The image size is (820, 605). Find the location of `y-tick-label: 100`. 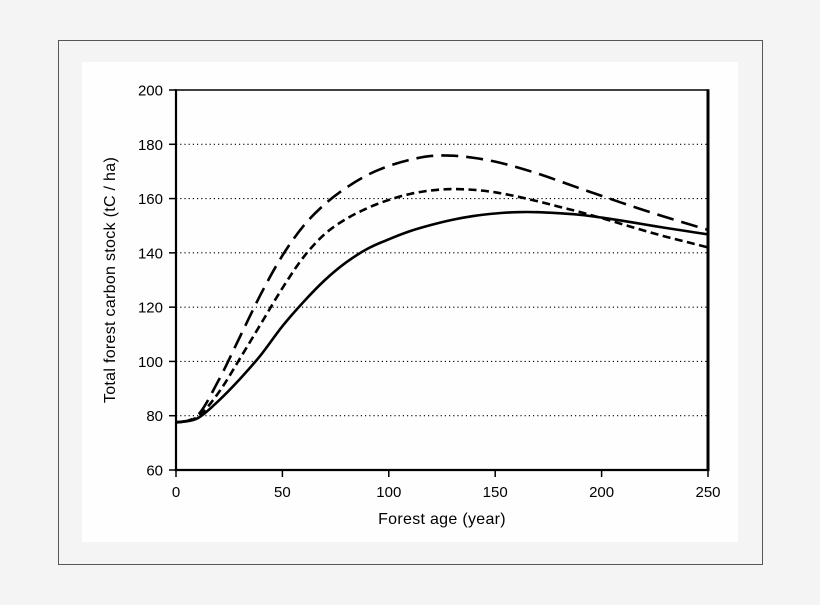

y-tick-label: 100 is located at coordinates (150, 362).